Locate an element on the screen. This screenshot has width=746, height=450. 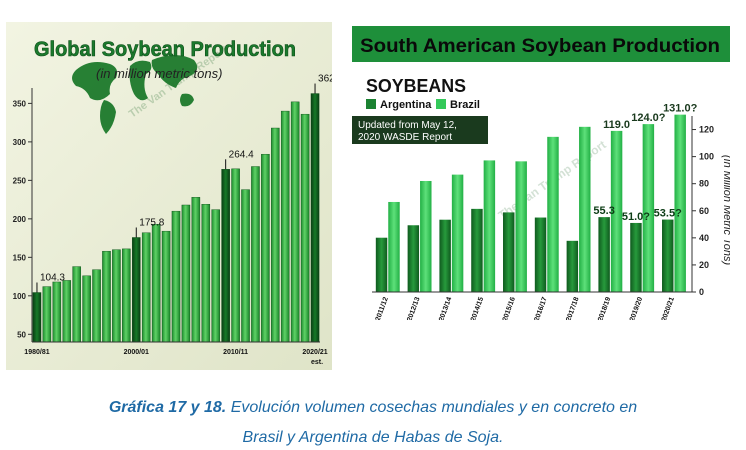
y-tick-label: 150 is located at coordinates (20, 257).